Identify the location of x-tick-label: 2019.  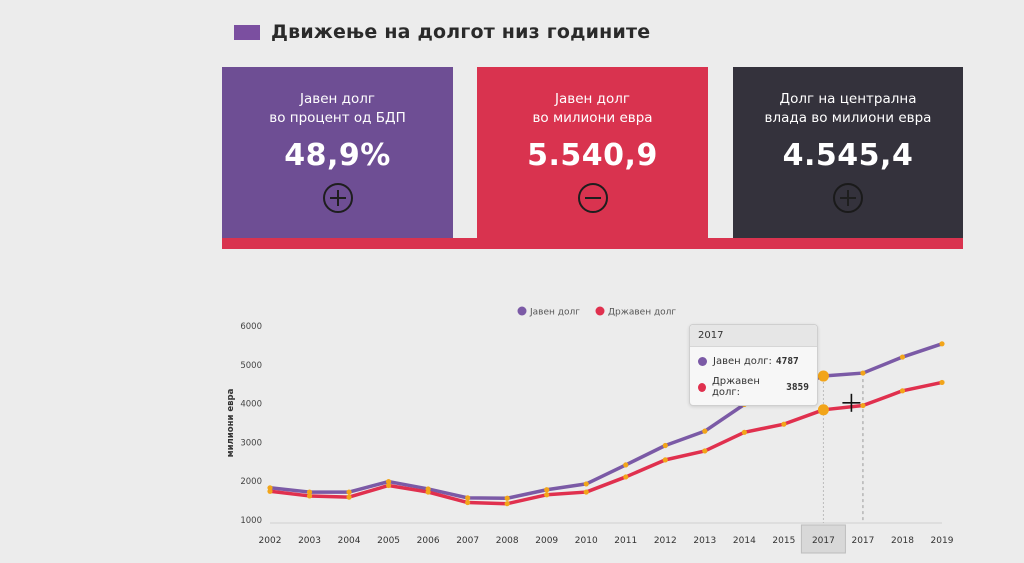
(942, 541).